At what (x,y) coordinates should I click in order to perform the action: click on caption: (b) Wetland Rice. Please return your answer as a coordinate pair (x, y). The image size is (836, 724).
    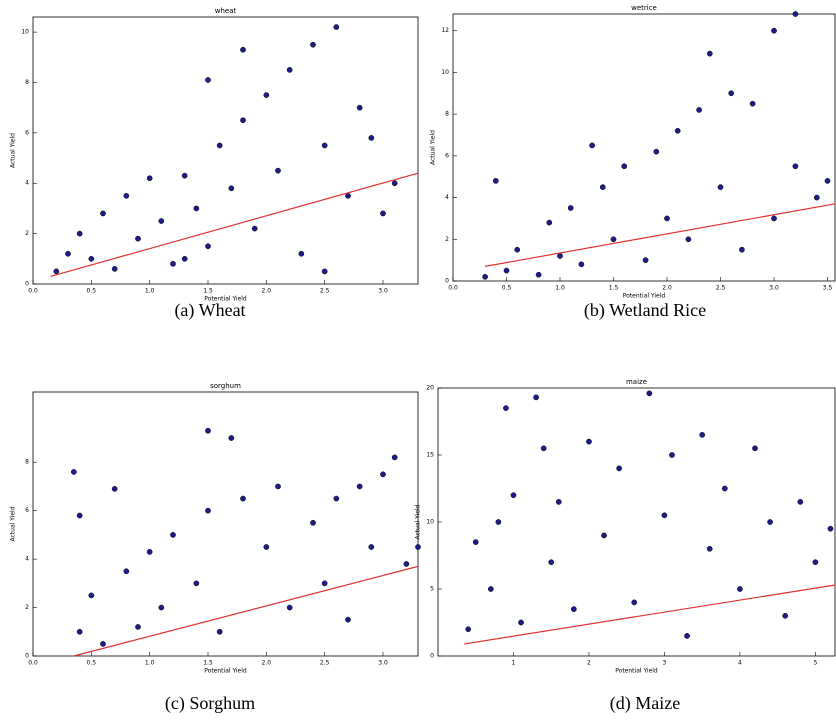
    Looking at the image, I should click on (645, 310).